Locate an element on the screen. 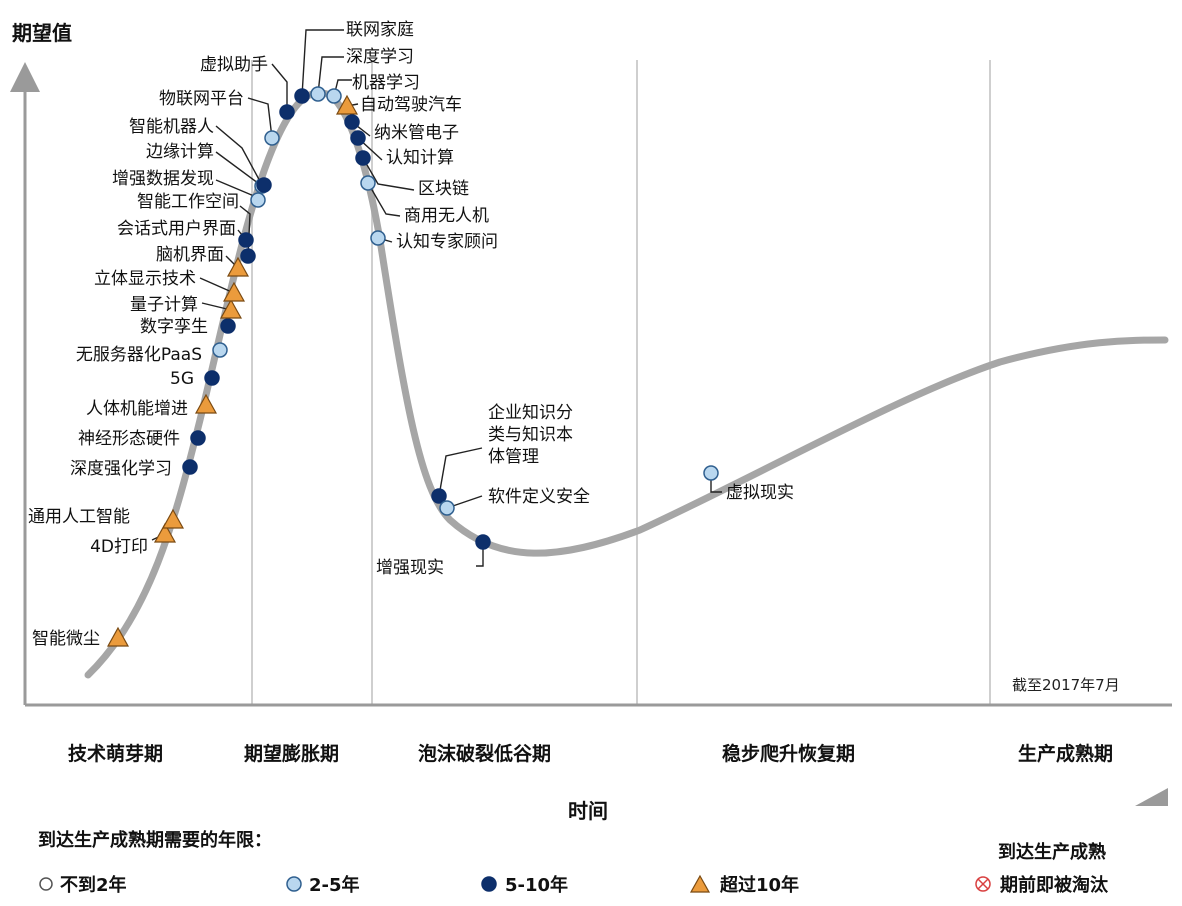 Image resolution: width=1182 pixels, height=906 pixels. technology-label: 5G is located at coordinates (182, 379).